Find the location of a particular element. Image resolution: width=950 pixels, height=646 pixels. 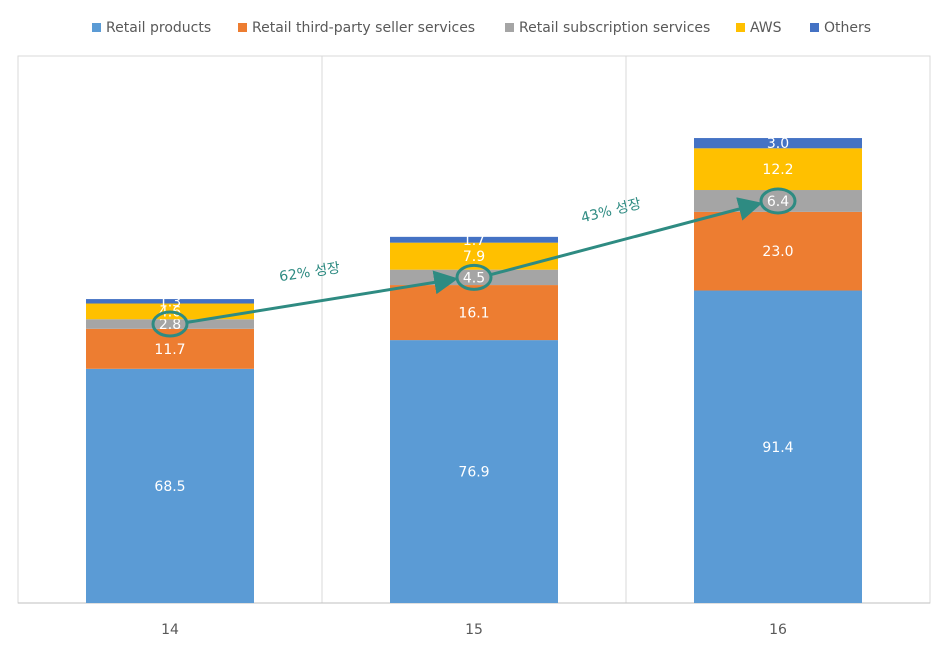

value-label: 3.0 is located at coordinates (778, 144).